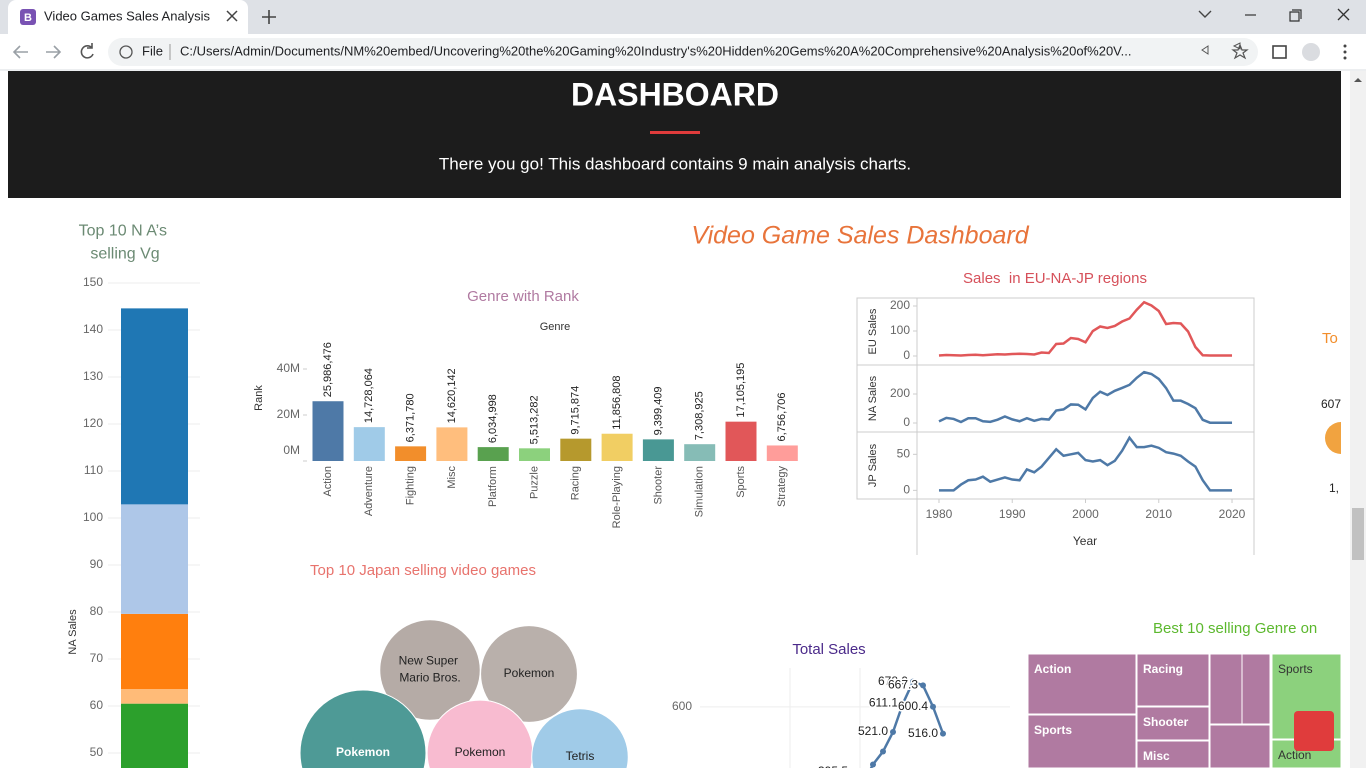  Describe the element at coordinates (828, 649) in the screenshot. I see `chart-title: Total Sales` at that location.